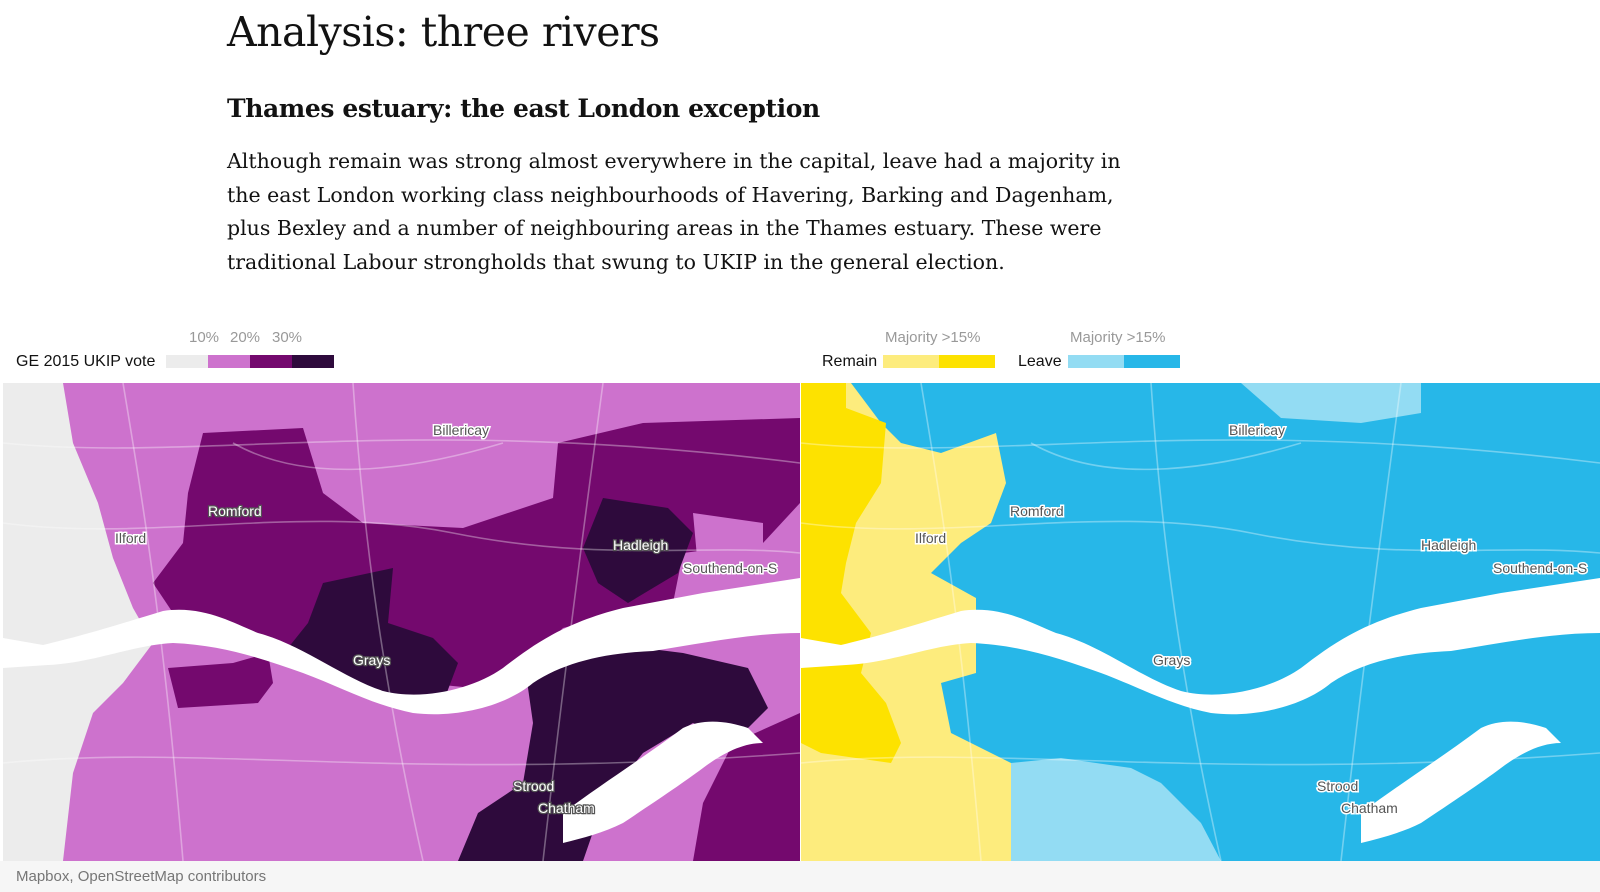 The height and width of the screenshot is (892, 1600). I want to click on ukip-tick-30: 30%, so click(287, 337).